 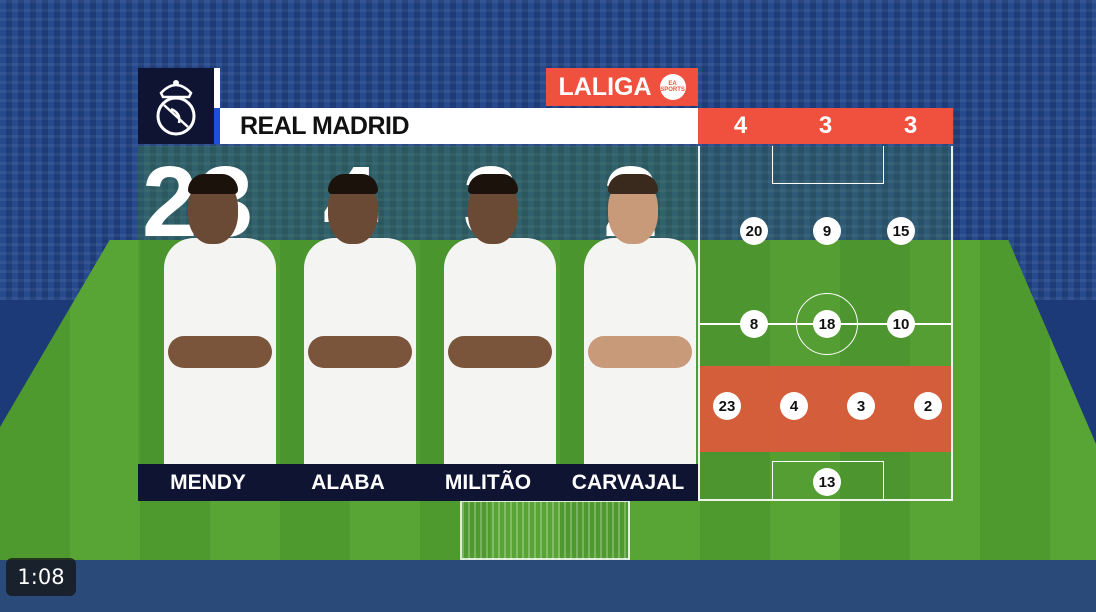 I want to click on center-circle, so click(x=827, y=324).